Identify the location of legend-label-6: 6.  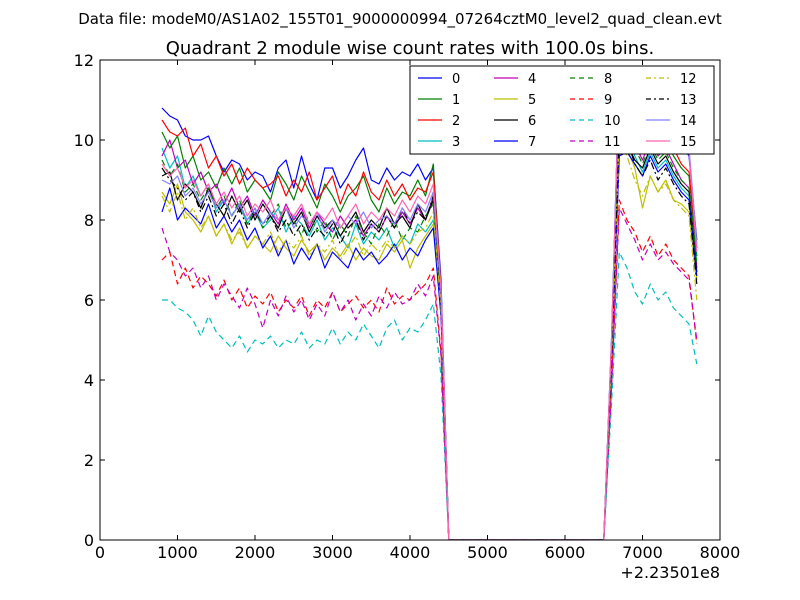
(532, 121).